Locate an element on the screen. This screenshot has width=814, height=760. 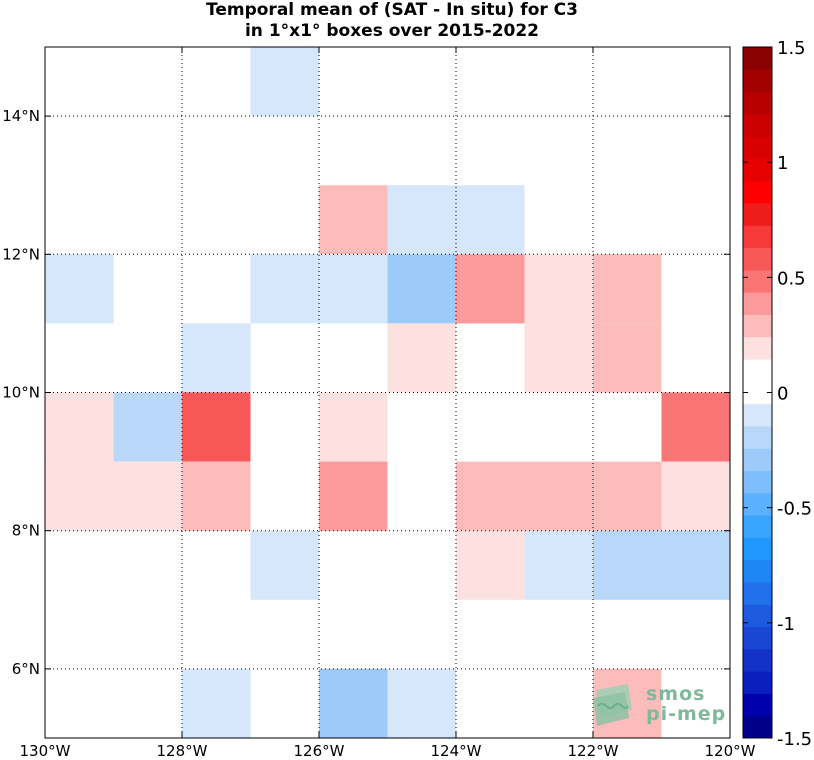
x-tick-label: 126°W is located at coordinates (319, 751).